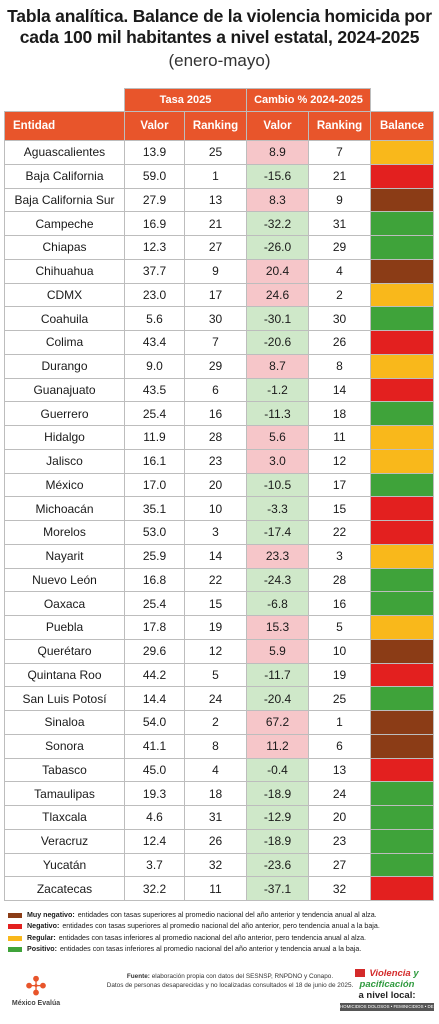 This screenshot has height=1024, width=439. What do you see at coordinates (219, 532) in the screenshot?
I see `table-row: Morelos 53.0 3 -17.4 22` at bounding box center [219, 532].